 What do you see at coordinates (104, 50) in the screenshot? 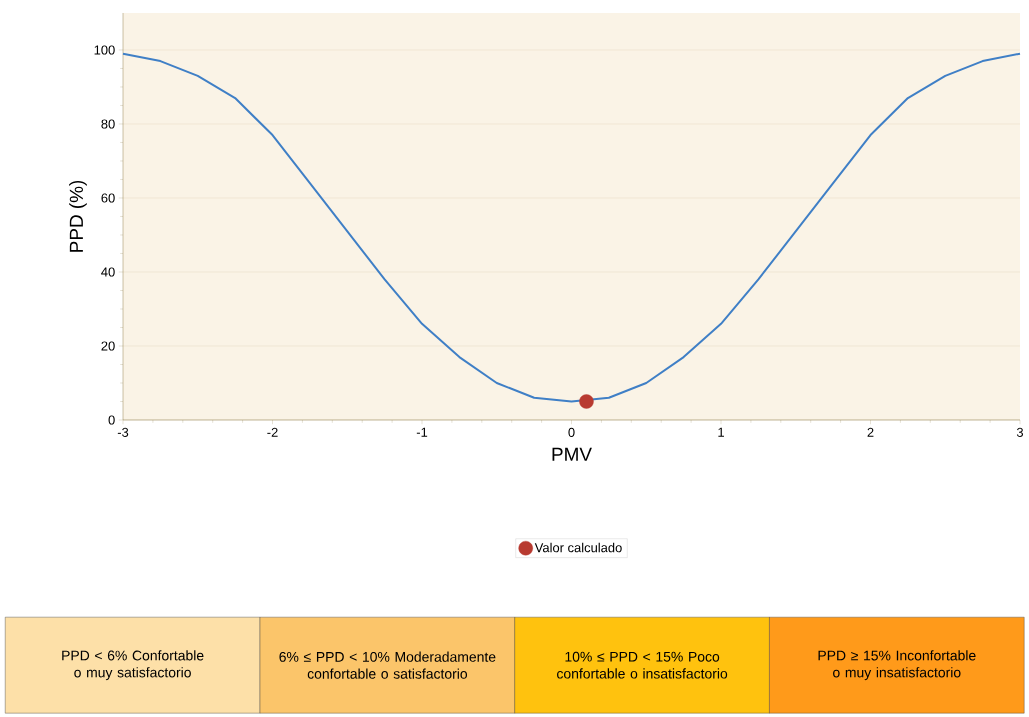
I see `y-tick-label: 100` at bounding box center [104, 50].